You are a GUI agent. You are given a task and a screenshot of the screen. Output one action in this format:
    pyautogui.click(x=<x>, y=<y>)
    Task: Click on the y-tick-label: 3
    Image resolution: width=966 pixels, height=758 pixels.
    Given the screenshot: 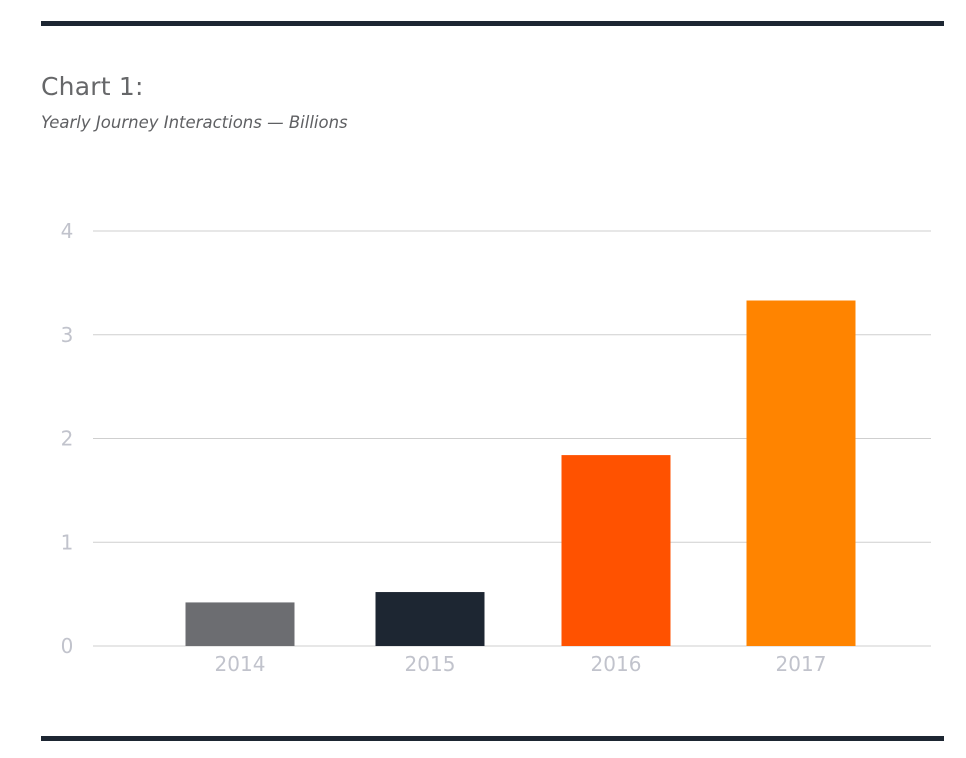 What is the action you would take?
    pyautogui.click(x=67, y=335)
    